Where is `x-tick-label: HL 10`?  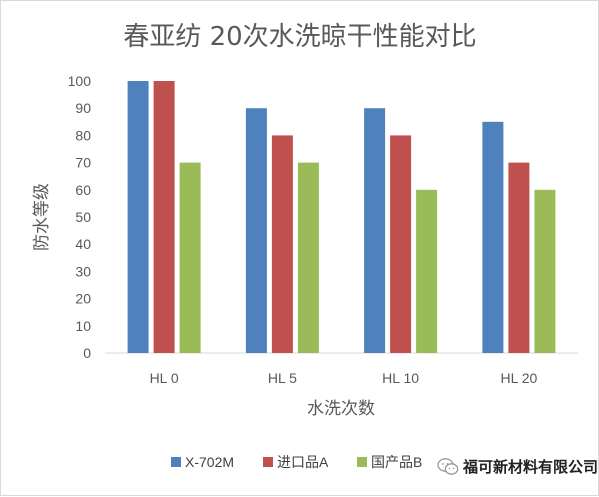 x-tick-label: HL 10 is located at coordinates (400, 378).